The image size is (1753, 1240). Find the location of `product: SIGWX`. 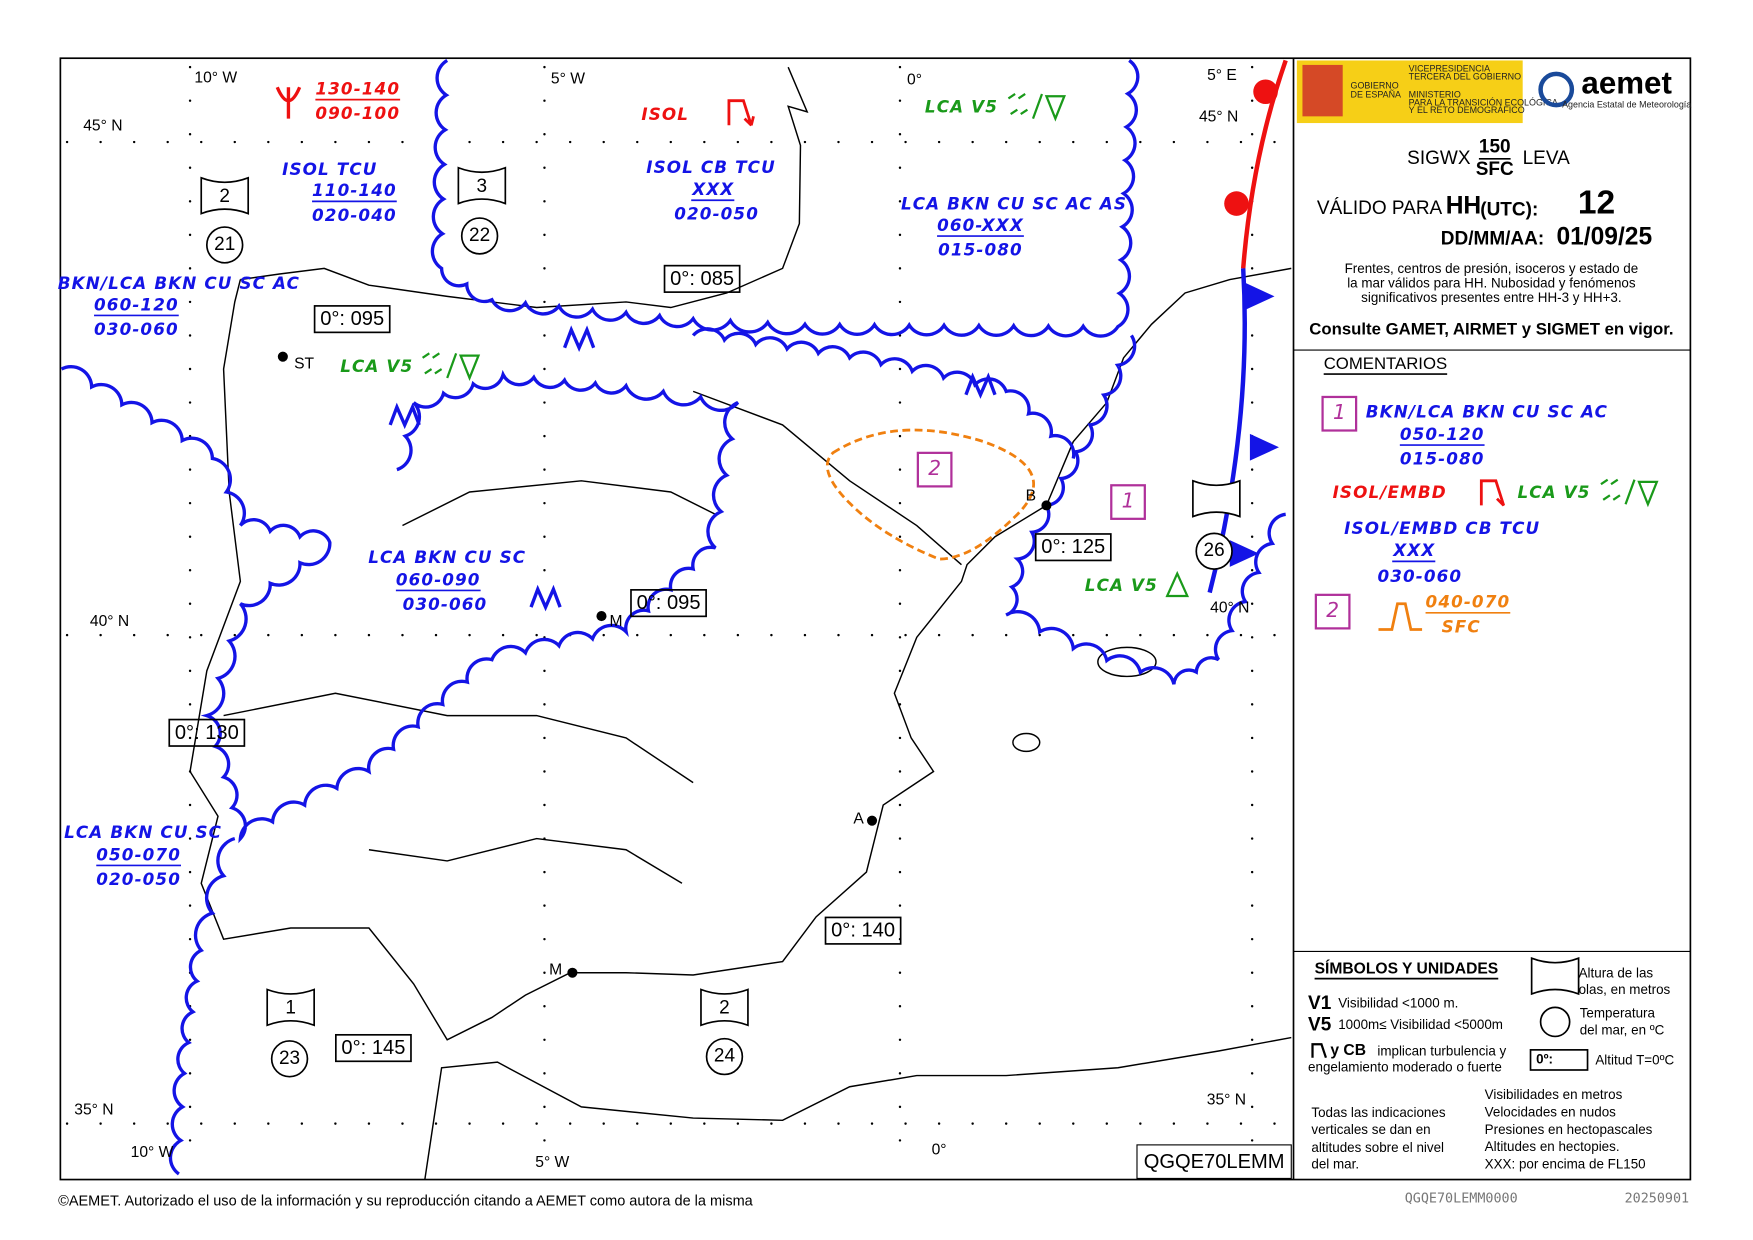

product: SIGWX is located at coordinates (1439, 158).